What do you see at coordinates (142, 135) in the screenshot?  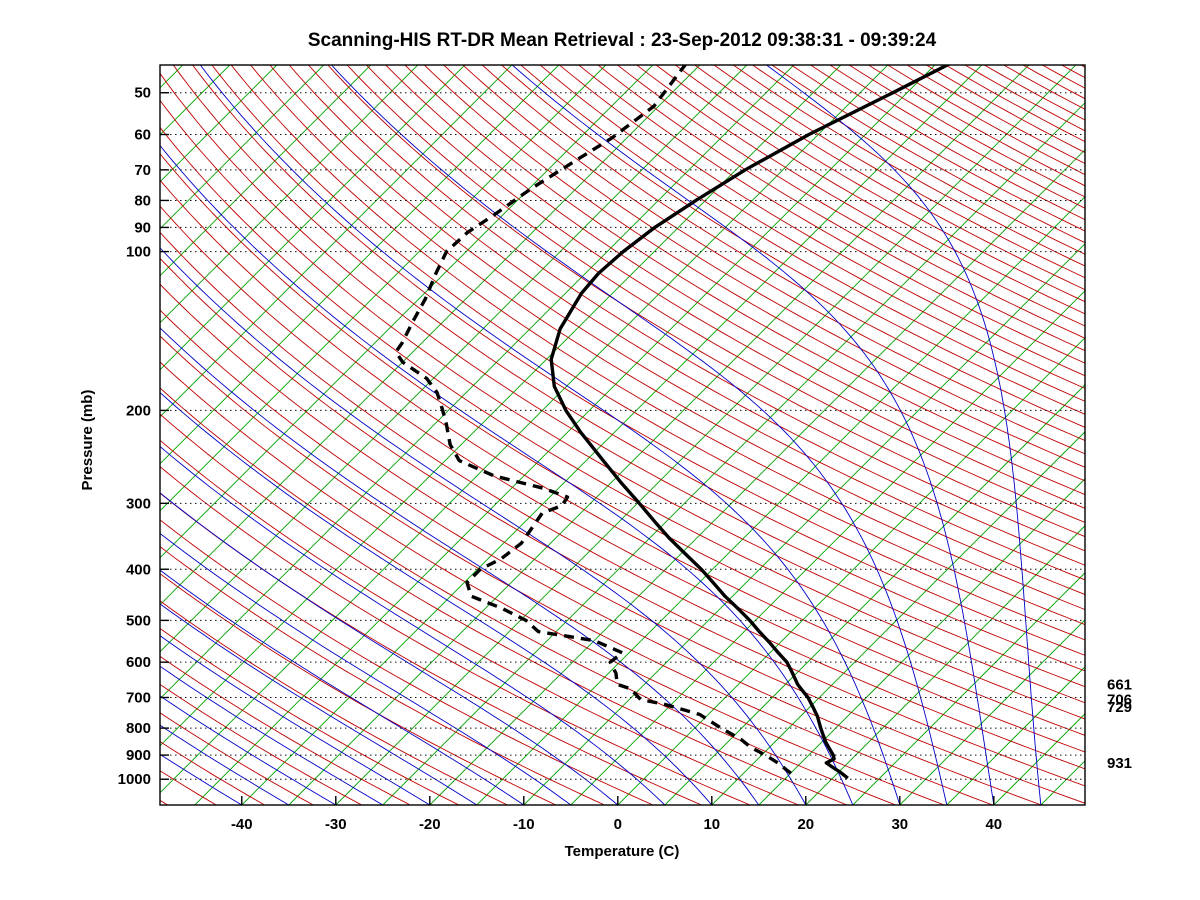 I see `y-tick-label: 60` at bounding box center [142, 135].